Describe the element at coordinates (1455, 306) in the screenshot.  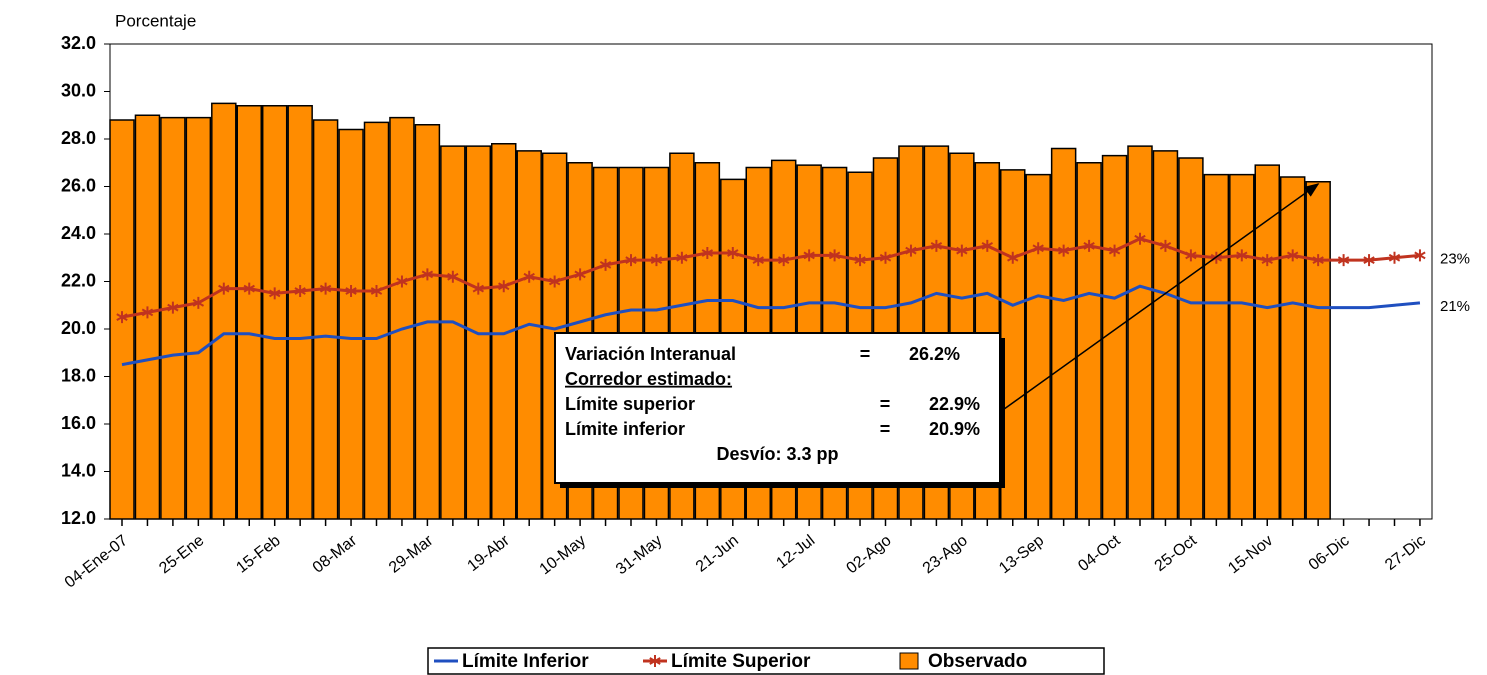
I see `end-label: 21%` at that location.